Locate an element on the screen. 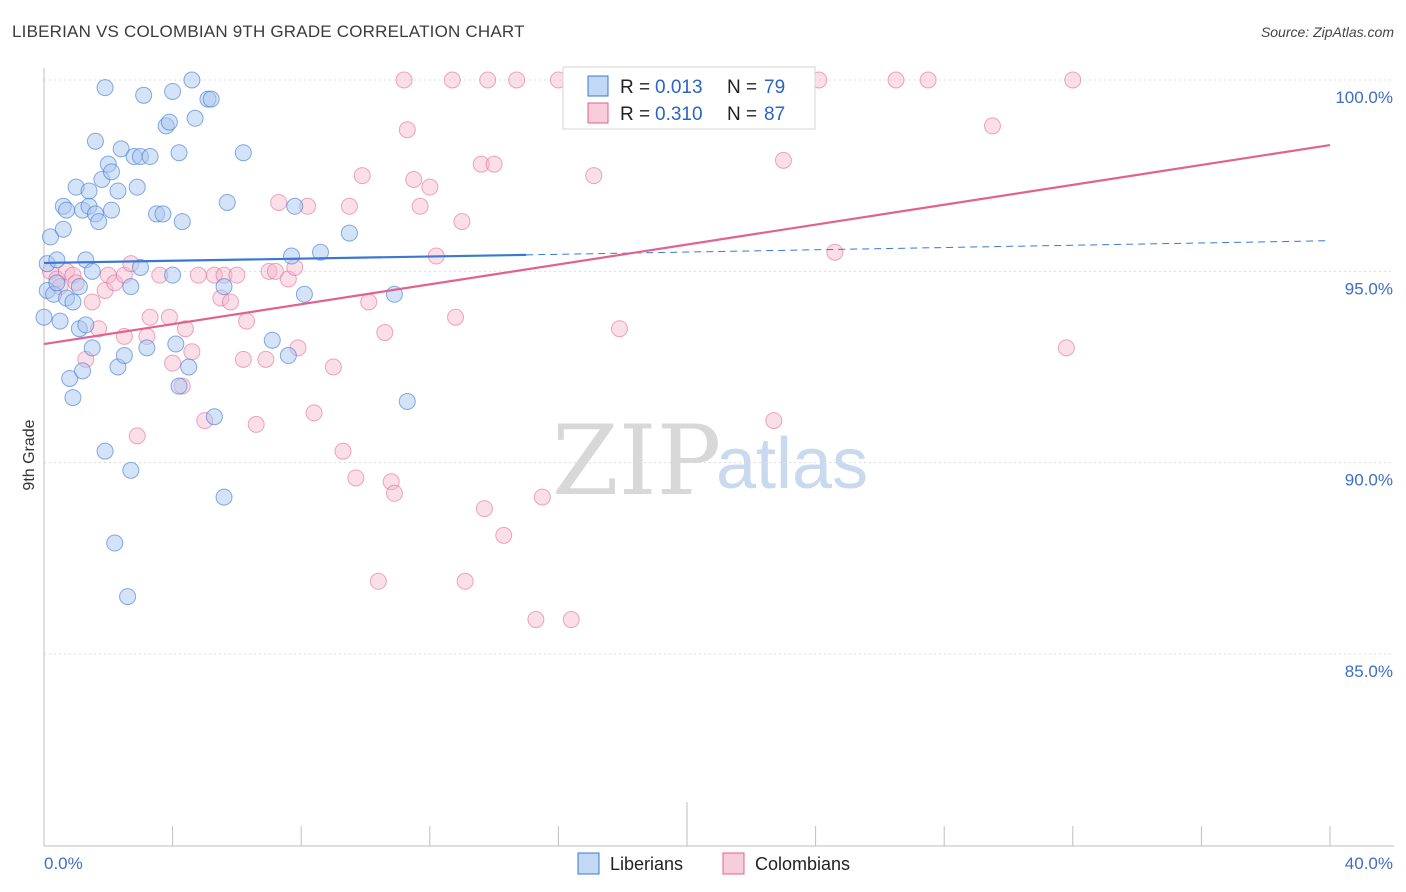 This screenshot has height=892, width=1406. y-axis-label: 9th Grade is located at coordinates (29, 454).